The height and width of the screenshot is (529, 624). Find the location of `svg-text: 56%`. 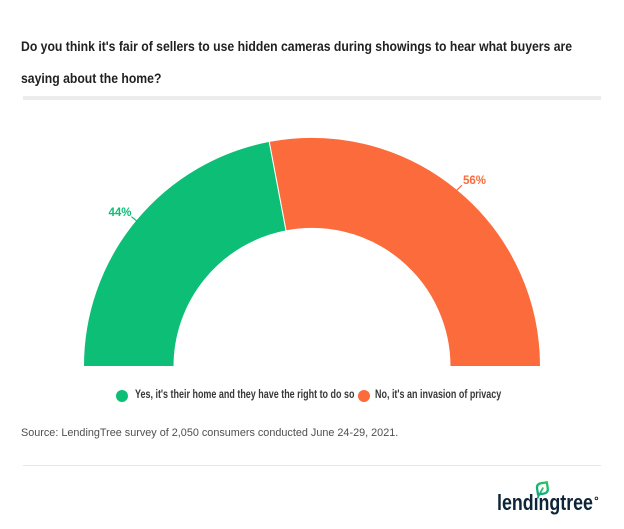

svg-text: 56% is located at coordinates (474, 181).